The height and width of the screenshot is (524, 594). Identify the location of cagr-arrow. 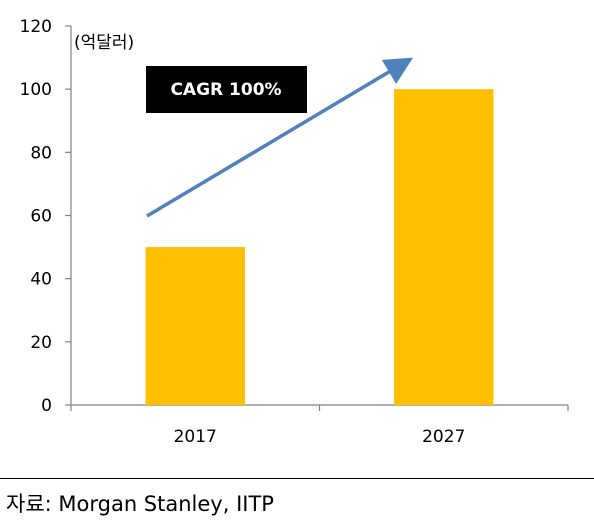
(280, 137).